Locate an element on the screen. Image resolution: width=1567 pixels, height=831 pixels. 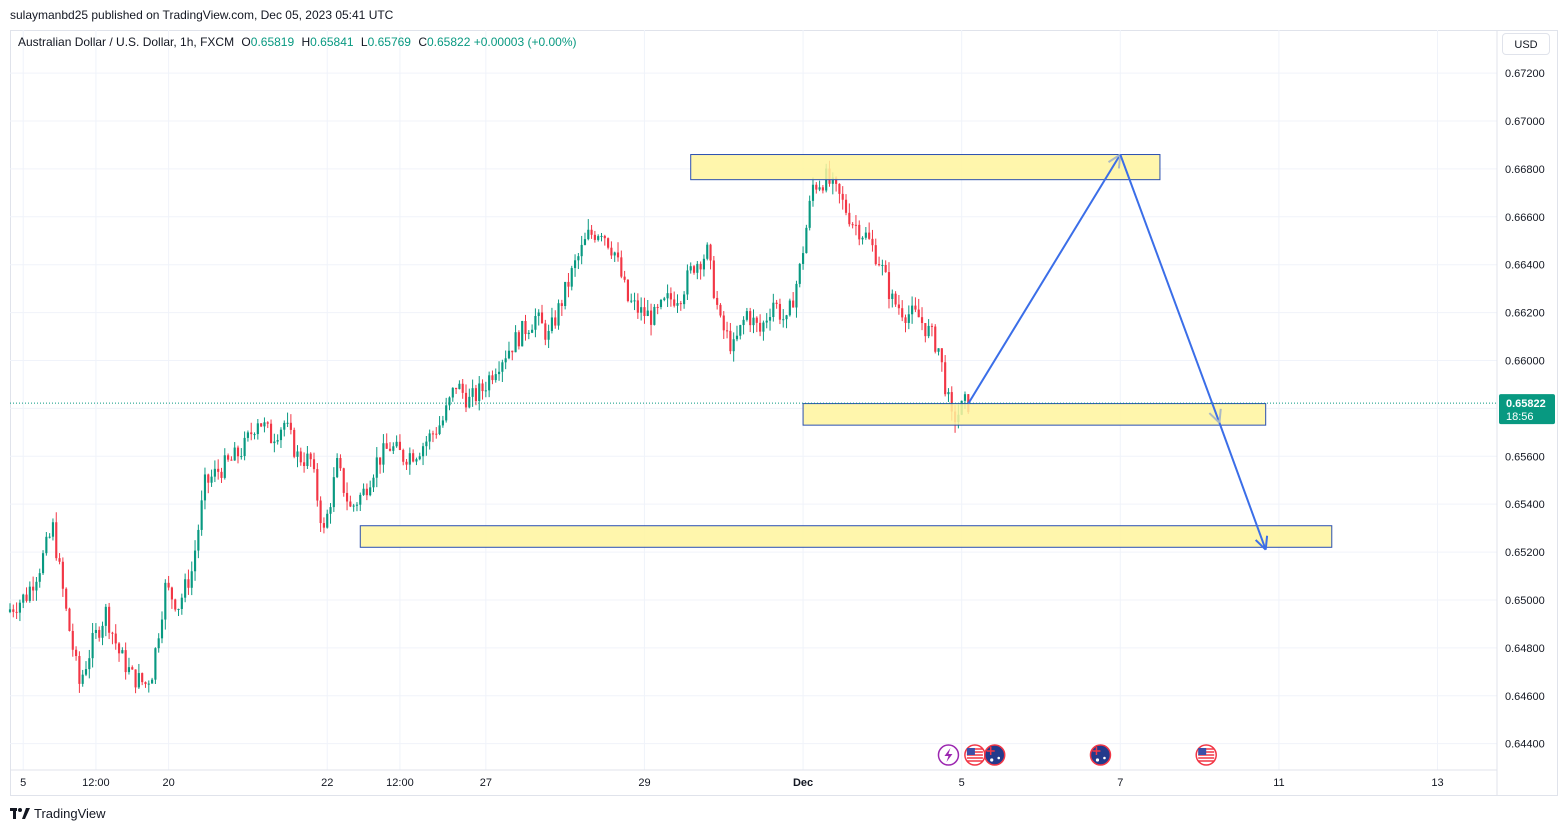
lightning-icon is located at coordinates (948, 755).